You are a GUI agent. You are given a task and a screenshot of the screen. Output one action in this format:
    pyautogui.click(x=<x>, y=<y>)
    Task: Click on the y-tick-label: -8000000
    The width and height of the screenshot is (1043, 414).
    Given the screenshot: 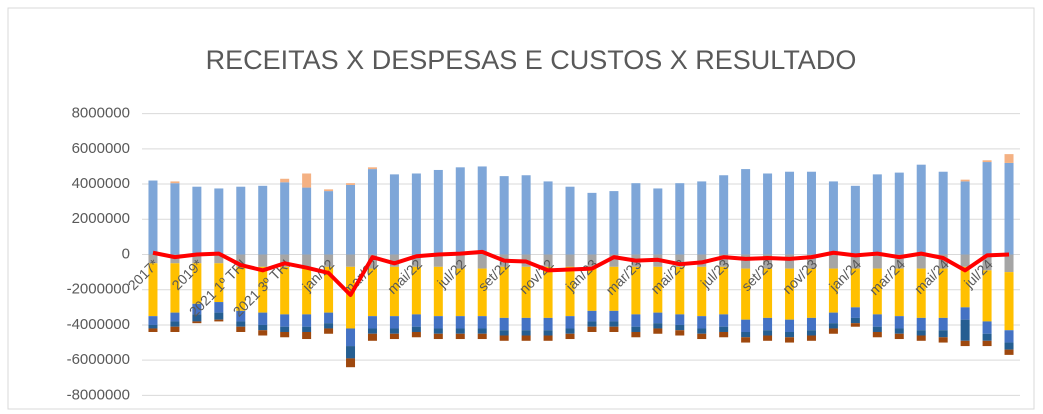 What is the action you would take?
    pyautogui.click(x=98, y=394)
    